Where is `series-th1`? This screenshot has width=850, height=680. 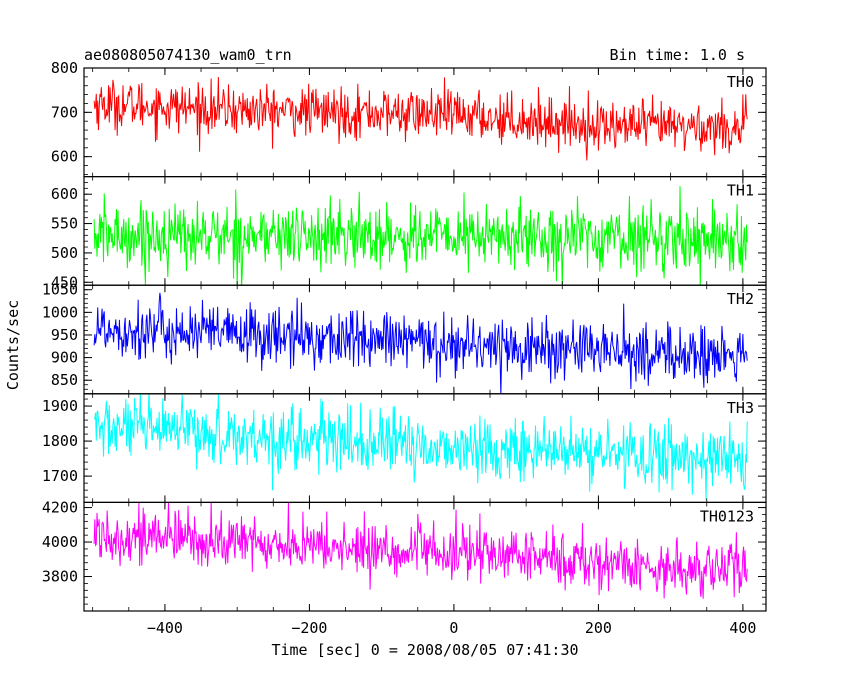
series-th1 is located at coordinates (420, 236).